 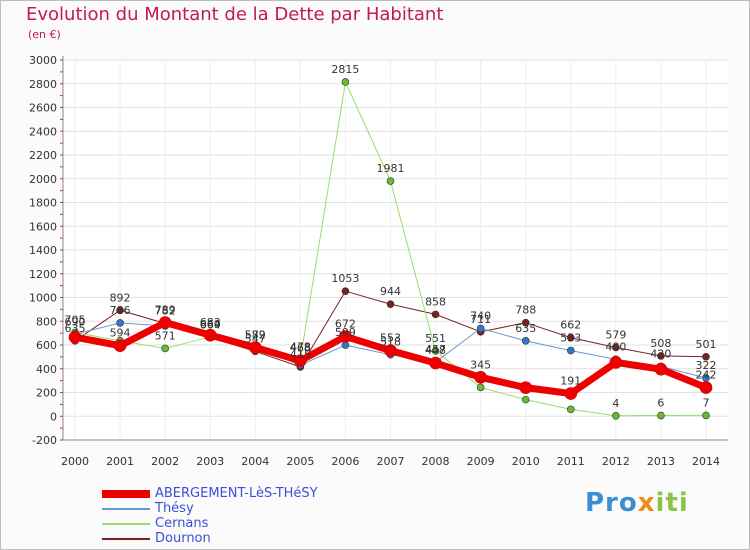 I want to click on data-label-abergement-l-s-th-sy: 579, so click(x=255, y=334).